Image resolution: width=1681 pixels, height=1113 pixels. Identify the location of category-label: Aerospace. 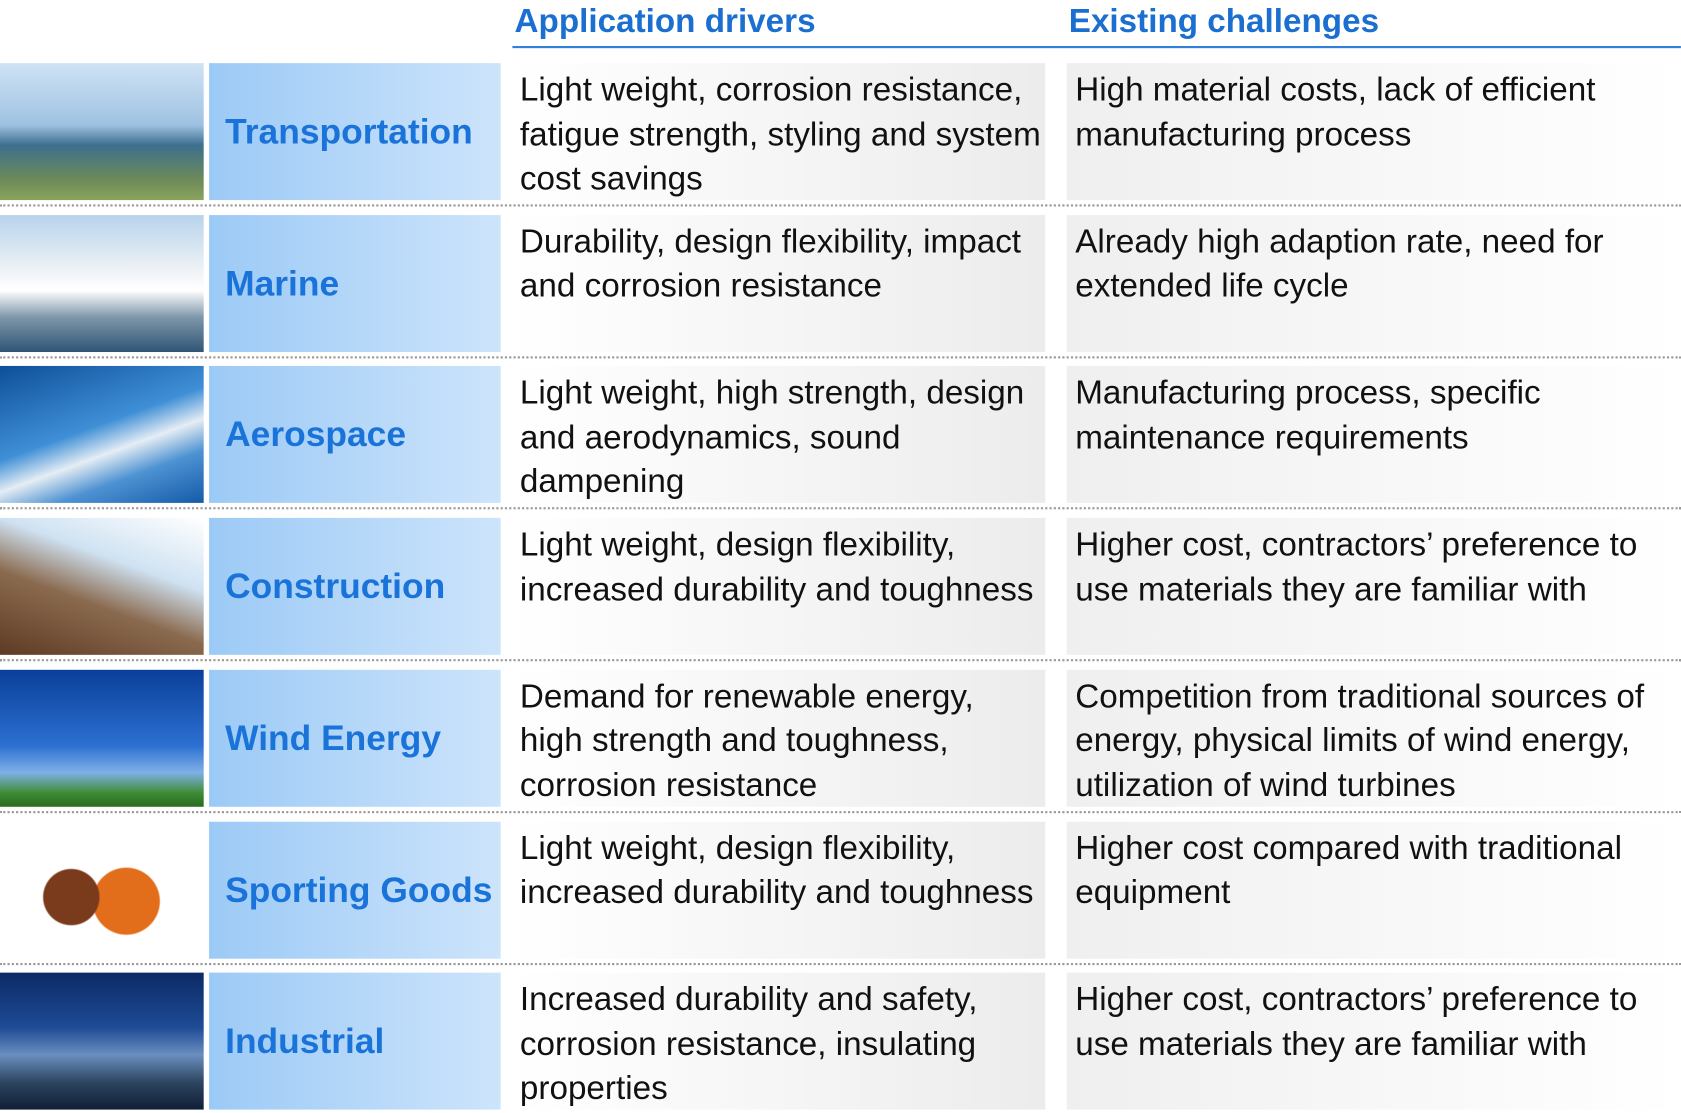
(355, 435).